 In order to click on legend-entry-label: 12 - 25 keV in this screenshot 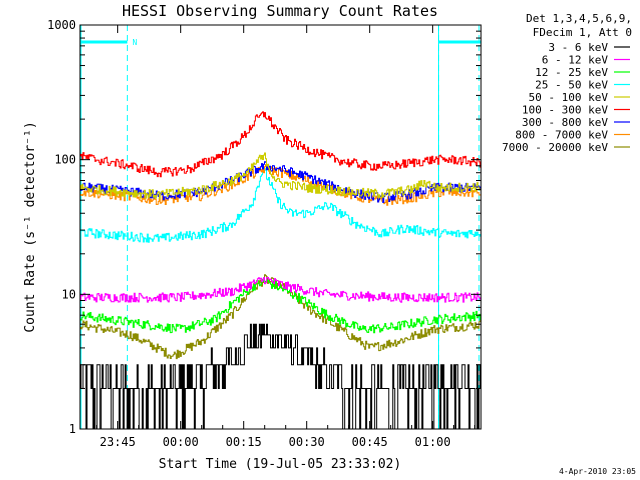, I will do `click(571, 72)`.